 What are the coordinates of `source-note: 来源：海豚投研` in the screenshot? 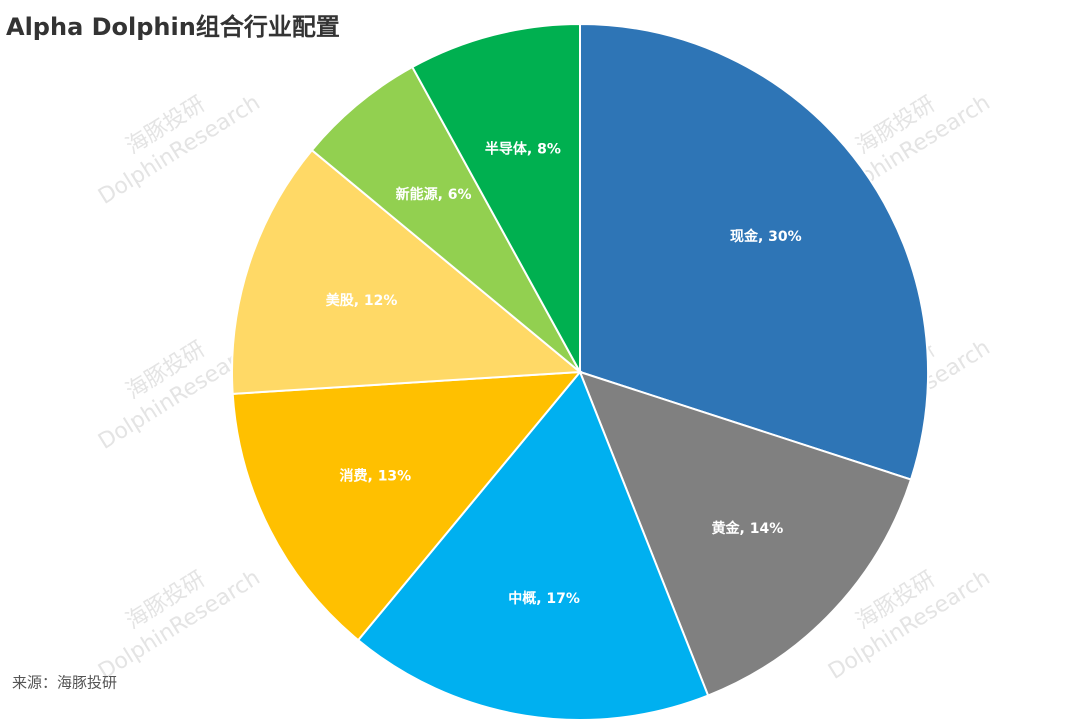 It's located at (64, 683).